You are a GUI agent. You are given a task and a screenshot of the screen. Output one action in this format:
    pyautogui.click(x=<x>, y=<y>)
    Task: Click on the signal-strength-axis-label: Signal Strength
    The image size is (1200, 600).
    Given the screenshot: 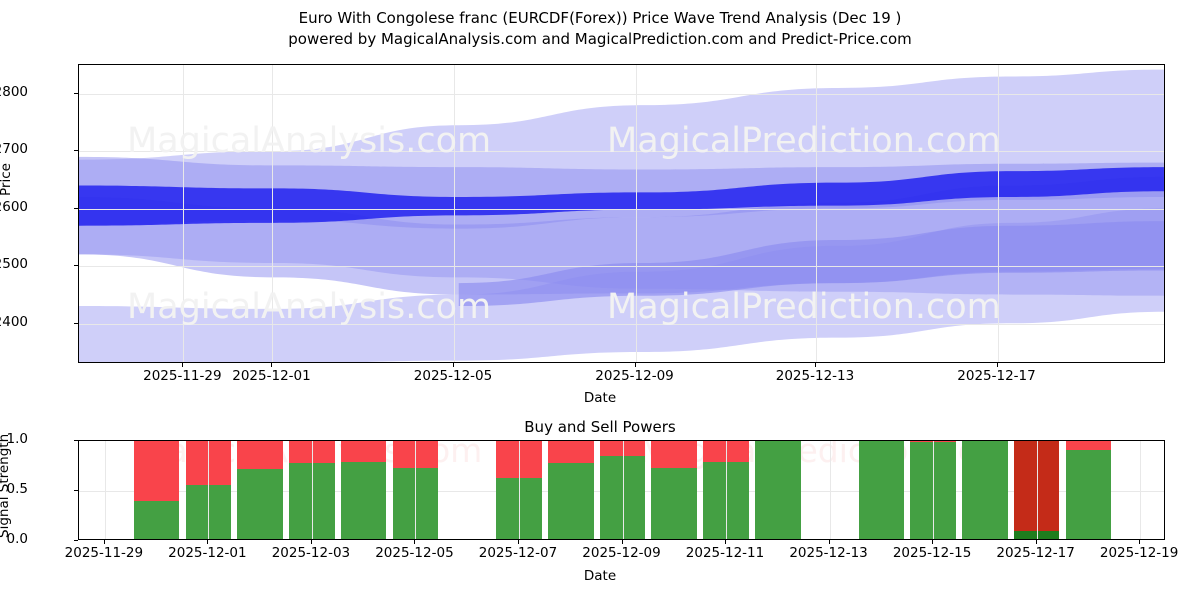 What is the action you would take?
    pyautogui.click(x=6, y=485)
    